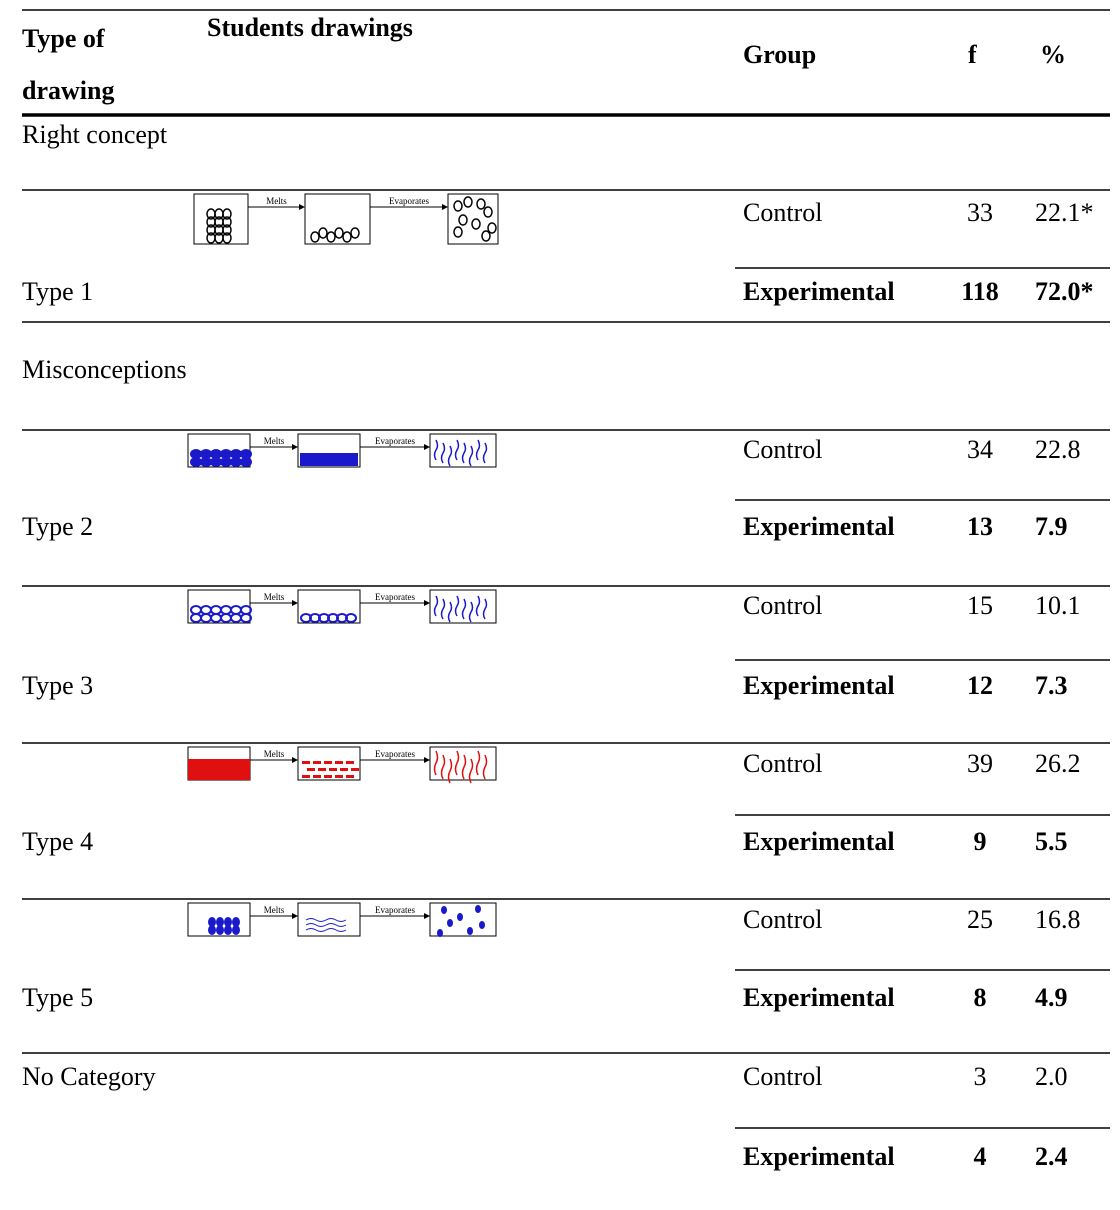  Describe the element at coordinates (980, 449) in the screenshot. I see `f-value: 34` at that location.